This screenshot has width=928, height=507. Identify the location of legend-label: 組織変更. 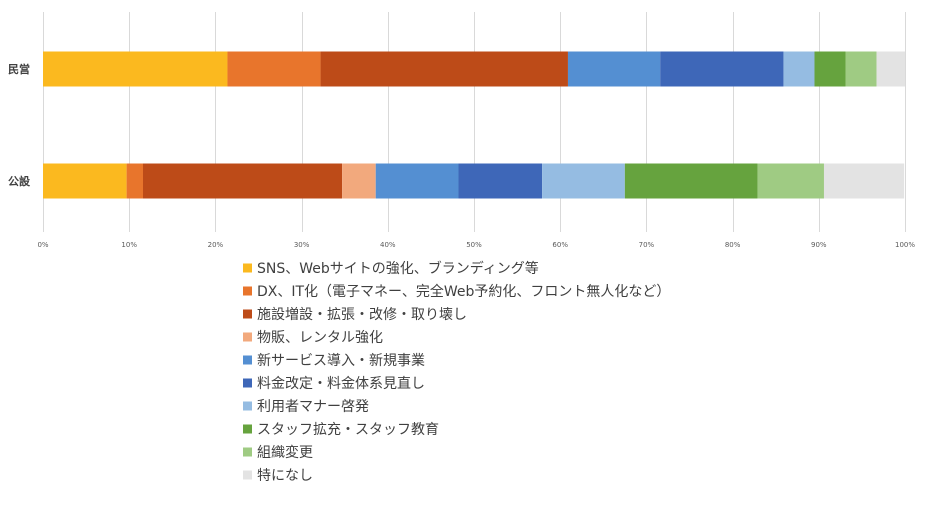
(285, 452).